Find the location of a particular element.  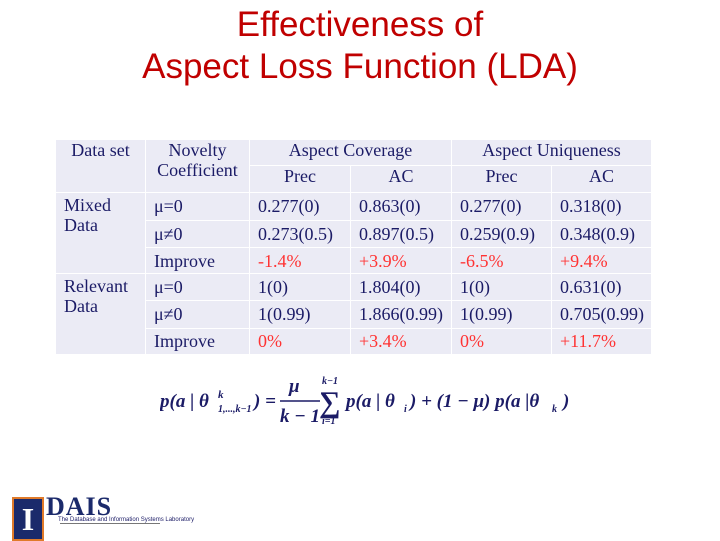

header-coverage-prec: Prec is located at coordinates (300, 179).